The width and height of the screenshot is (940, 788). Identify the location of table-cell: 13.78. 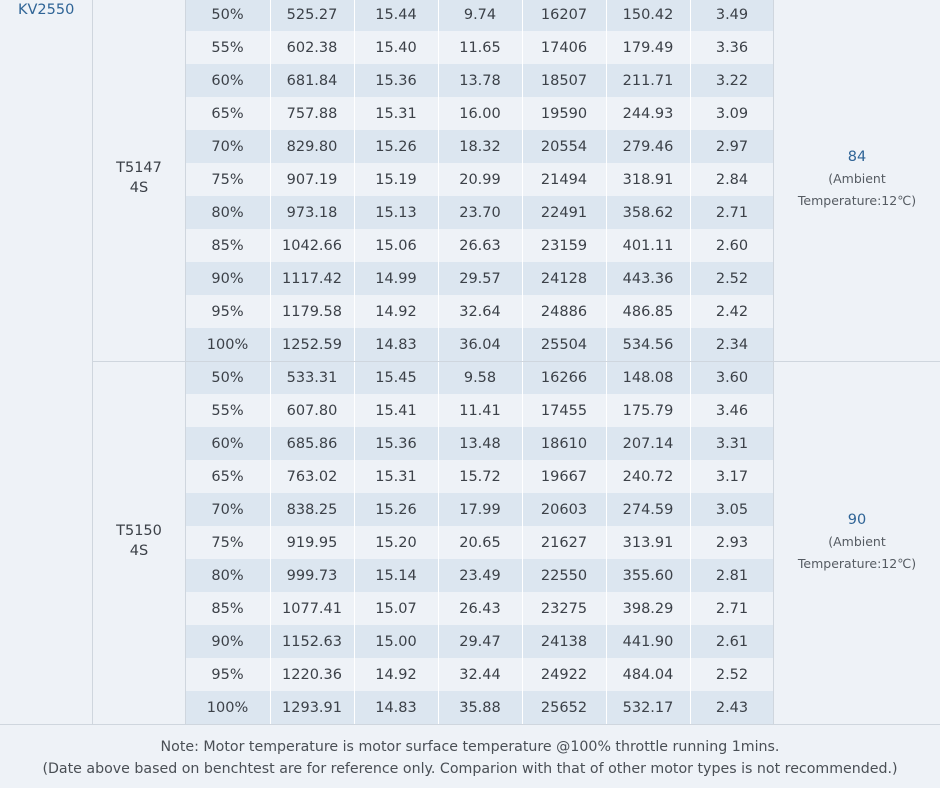
(480, 80).